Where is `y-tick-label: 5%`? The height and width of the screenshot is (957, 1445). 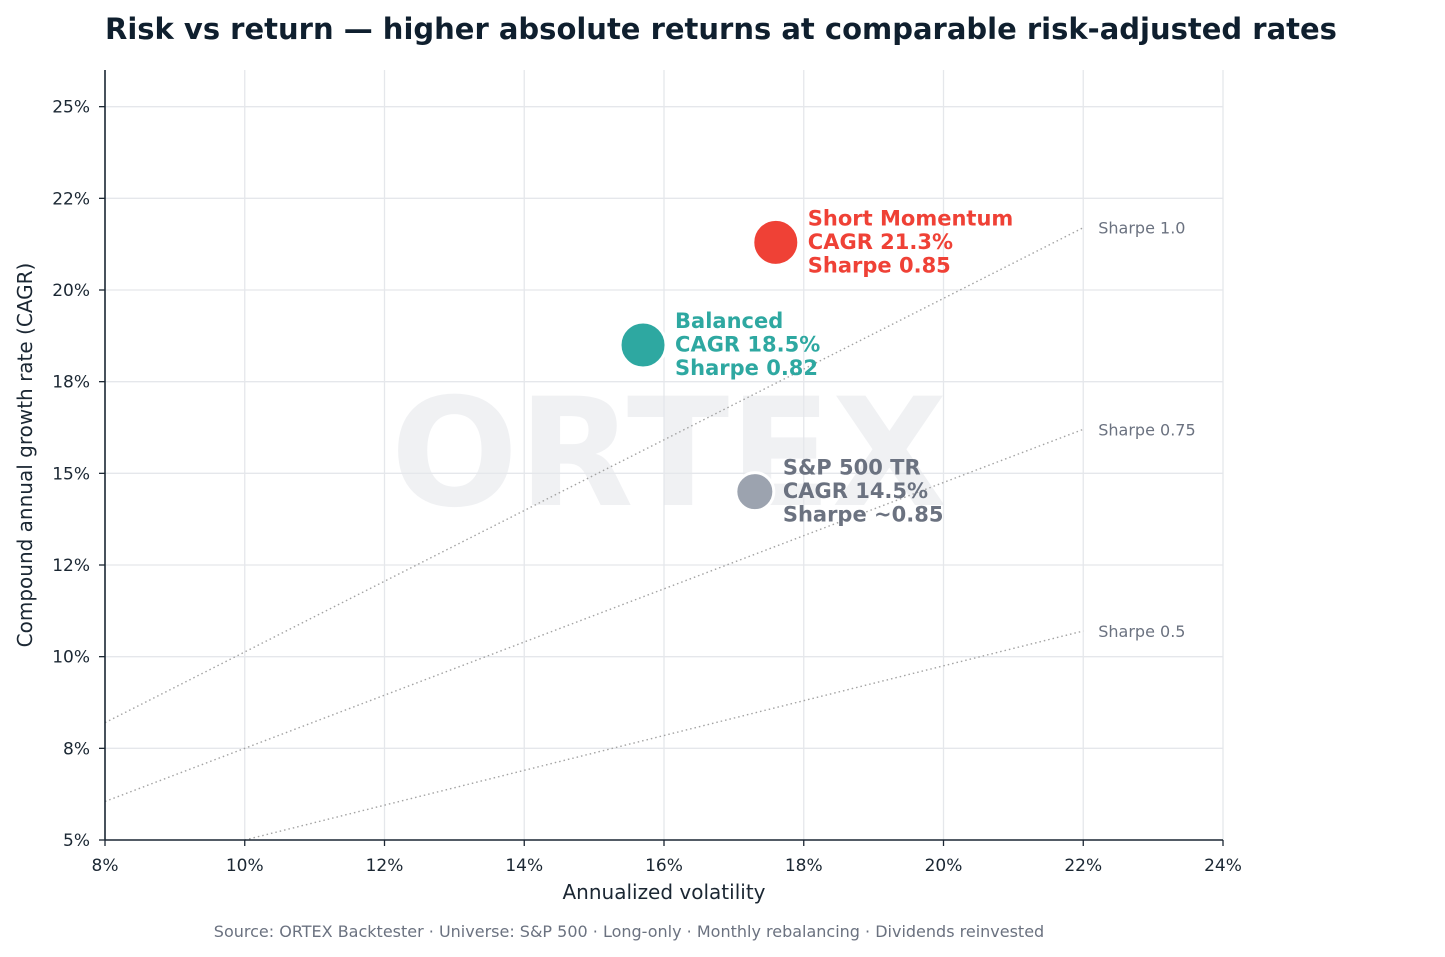 y-tick-label: 5% is located at coordinates (76, 841).